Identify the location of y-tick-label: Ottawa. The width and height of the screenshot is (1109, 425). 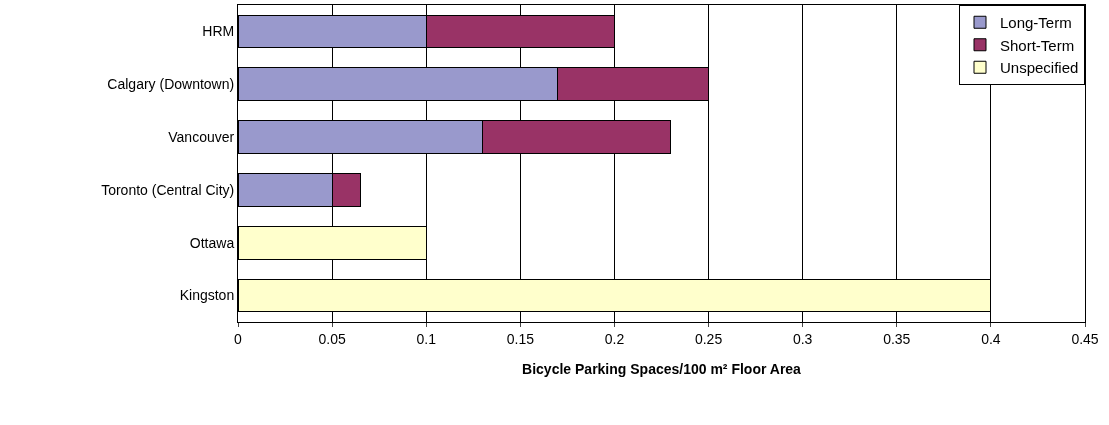
(212, 242).